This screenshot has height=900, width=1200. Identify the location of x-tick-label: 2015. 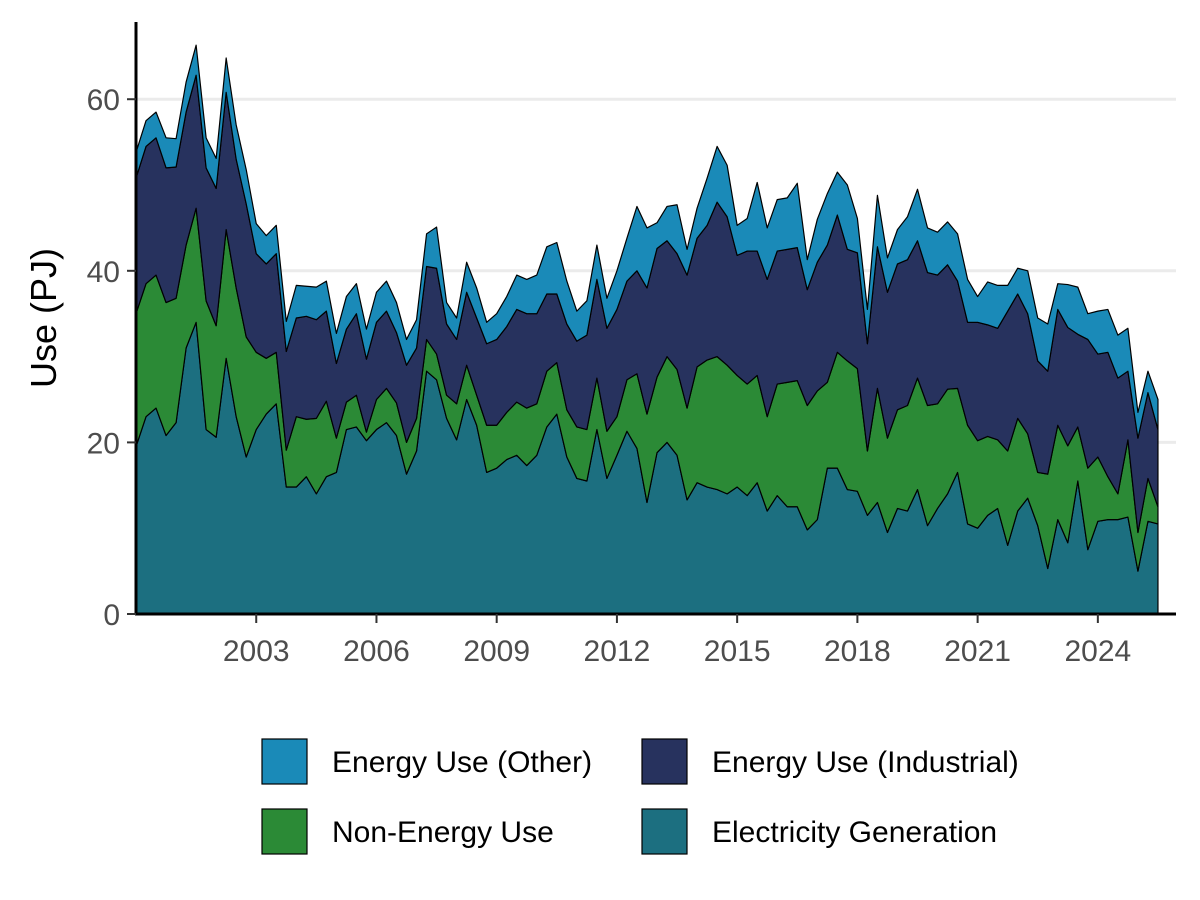
(737, 651).